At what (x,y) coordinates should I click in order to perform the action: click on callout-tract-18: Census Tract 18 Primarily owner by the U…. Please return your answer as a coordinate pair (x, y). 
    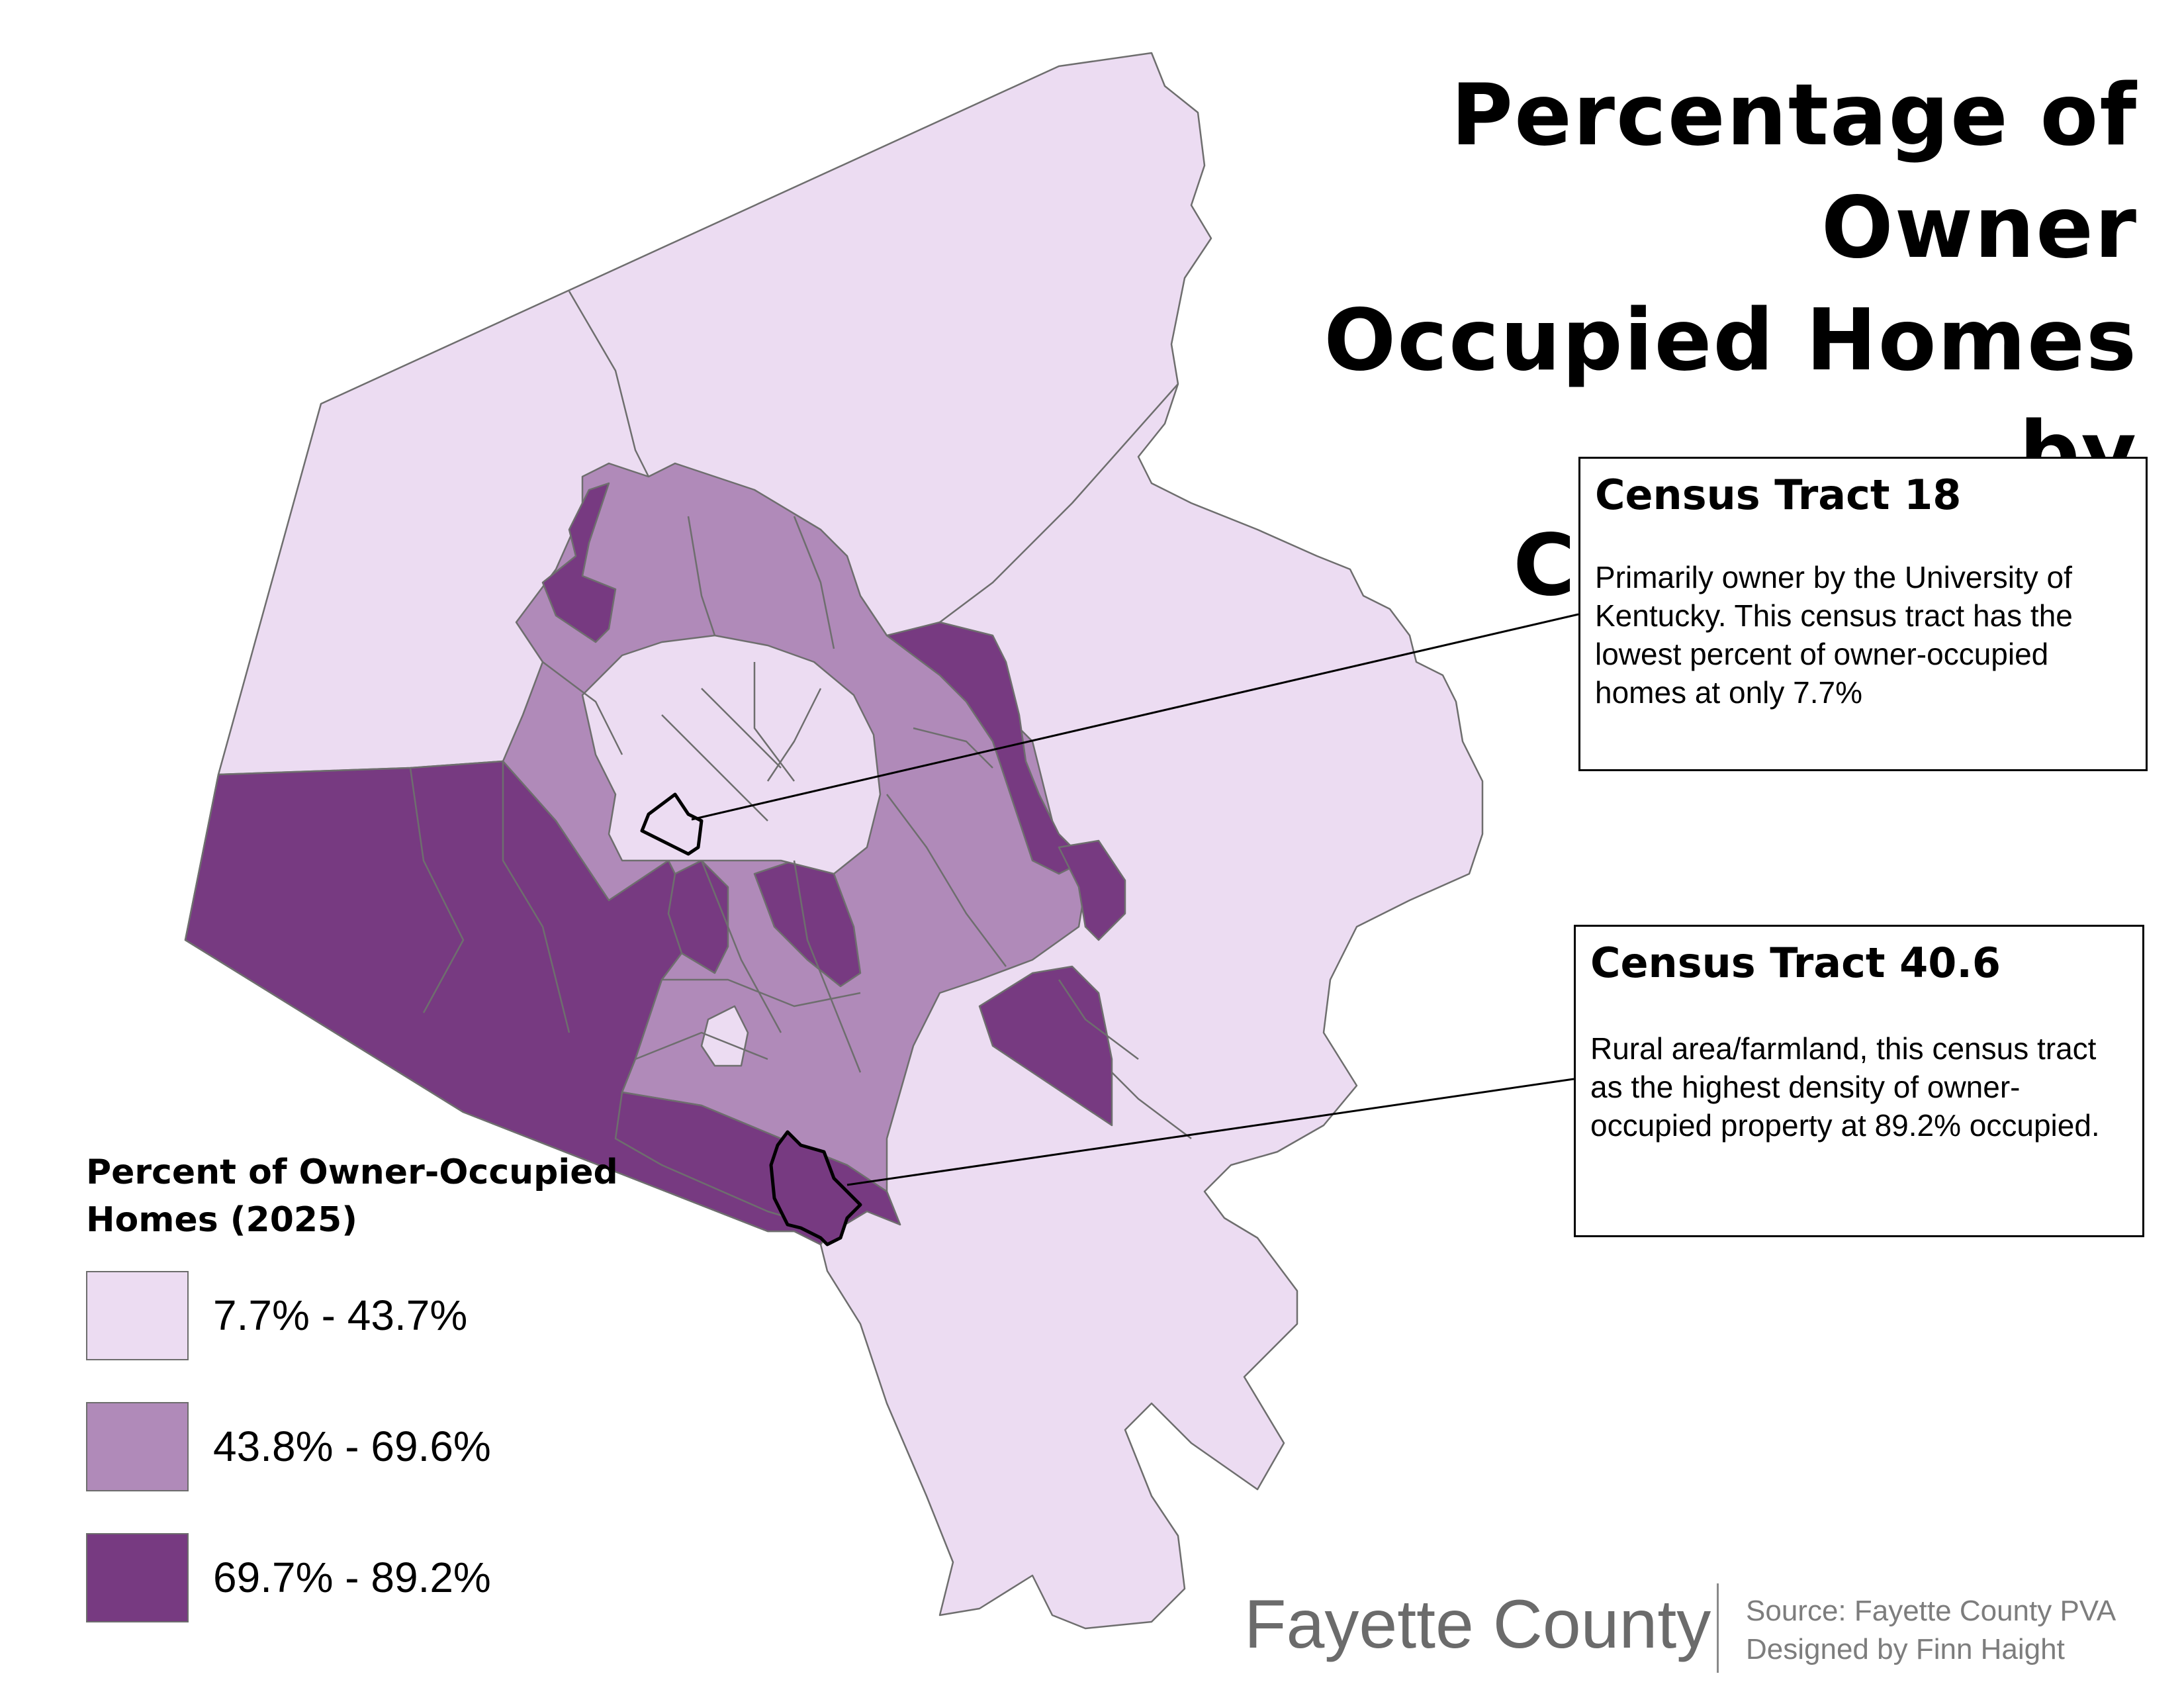
    Looking at the image, I should click on (1863, 614).